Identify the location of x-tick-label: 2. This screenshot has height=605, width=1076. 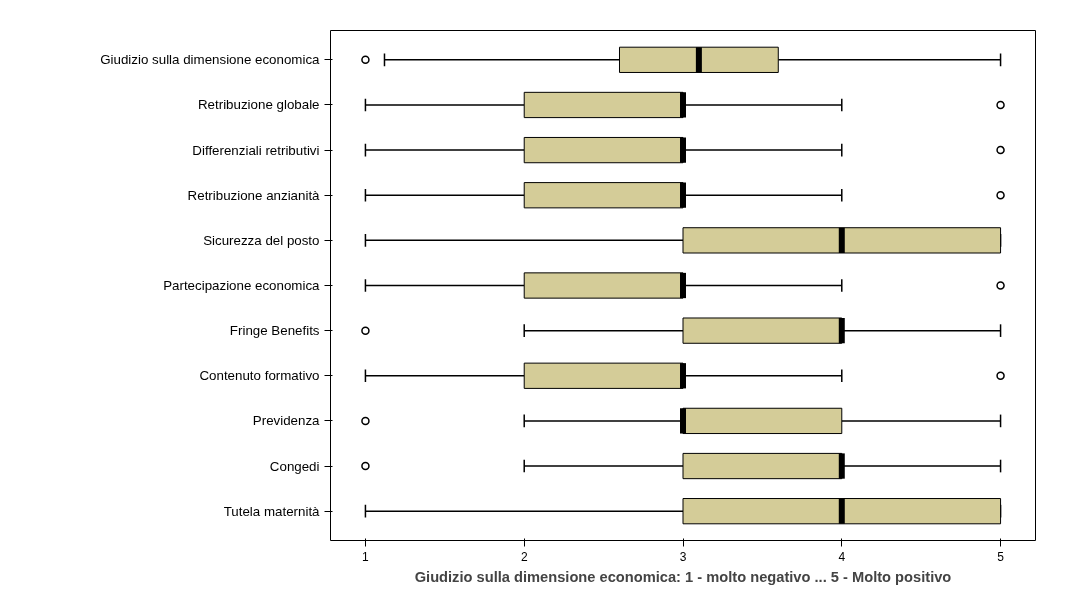
(524, 556).